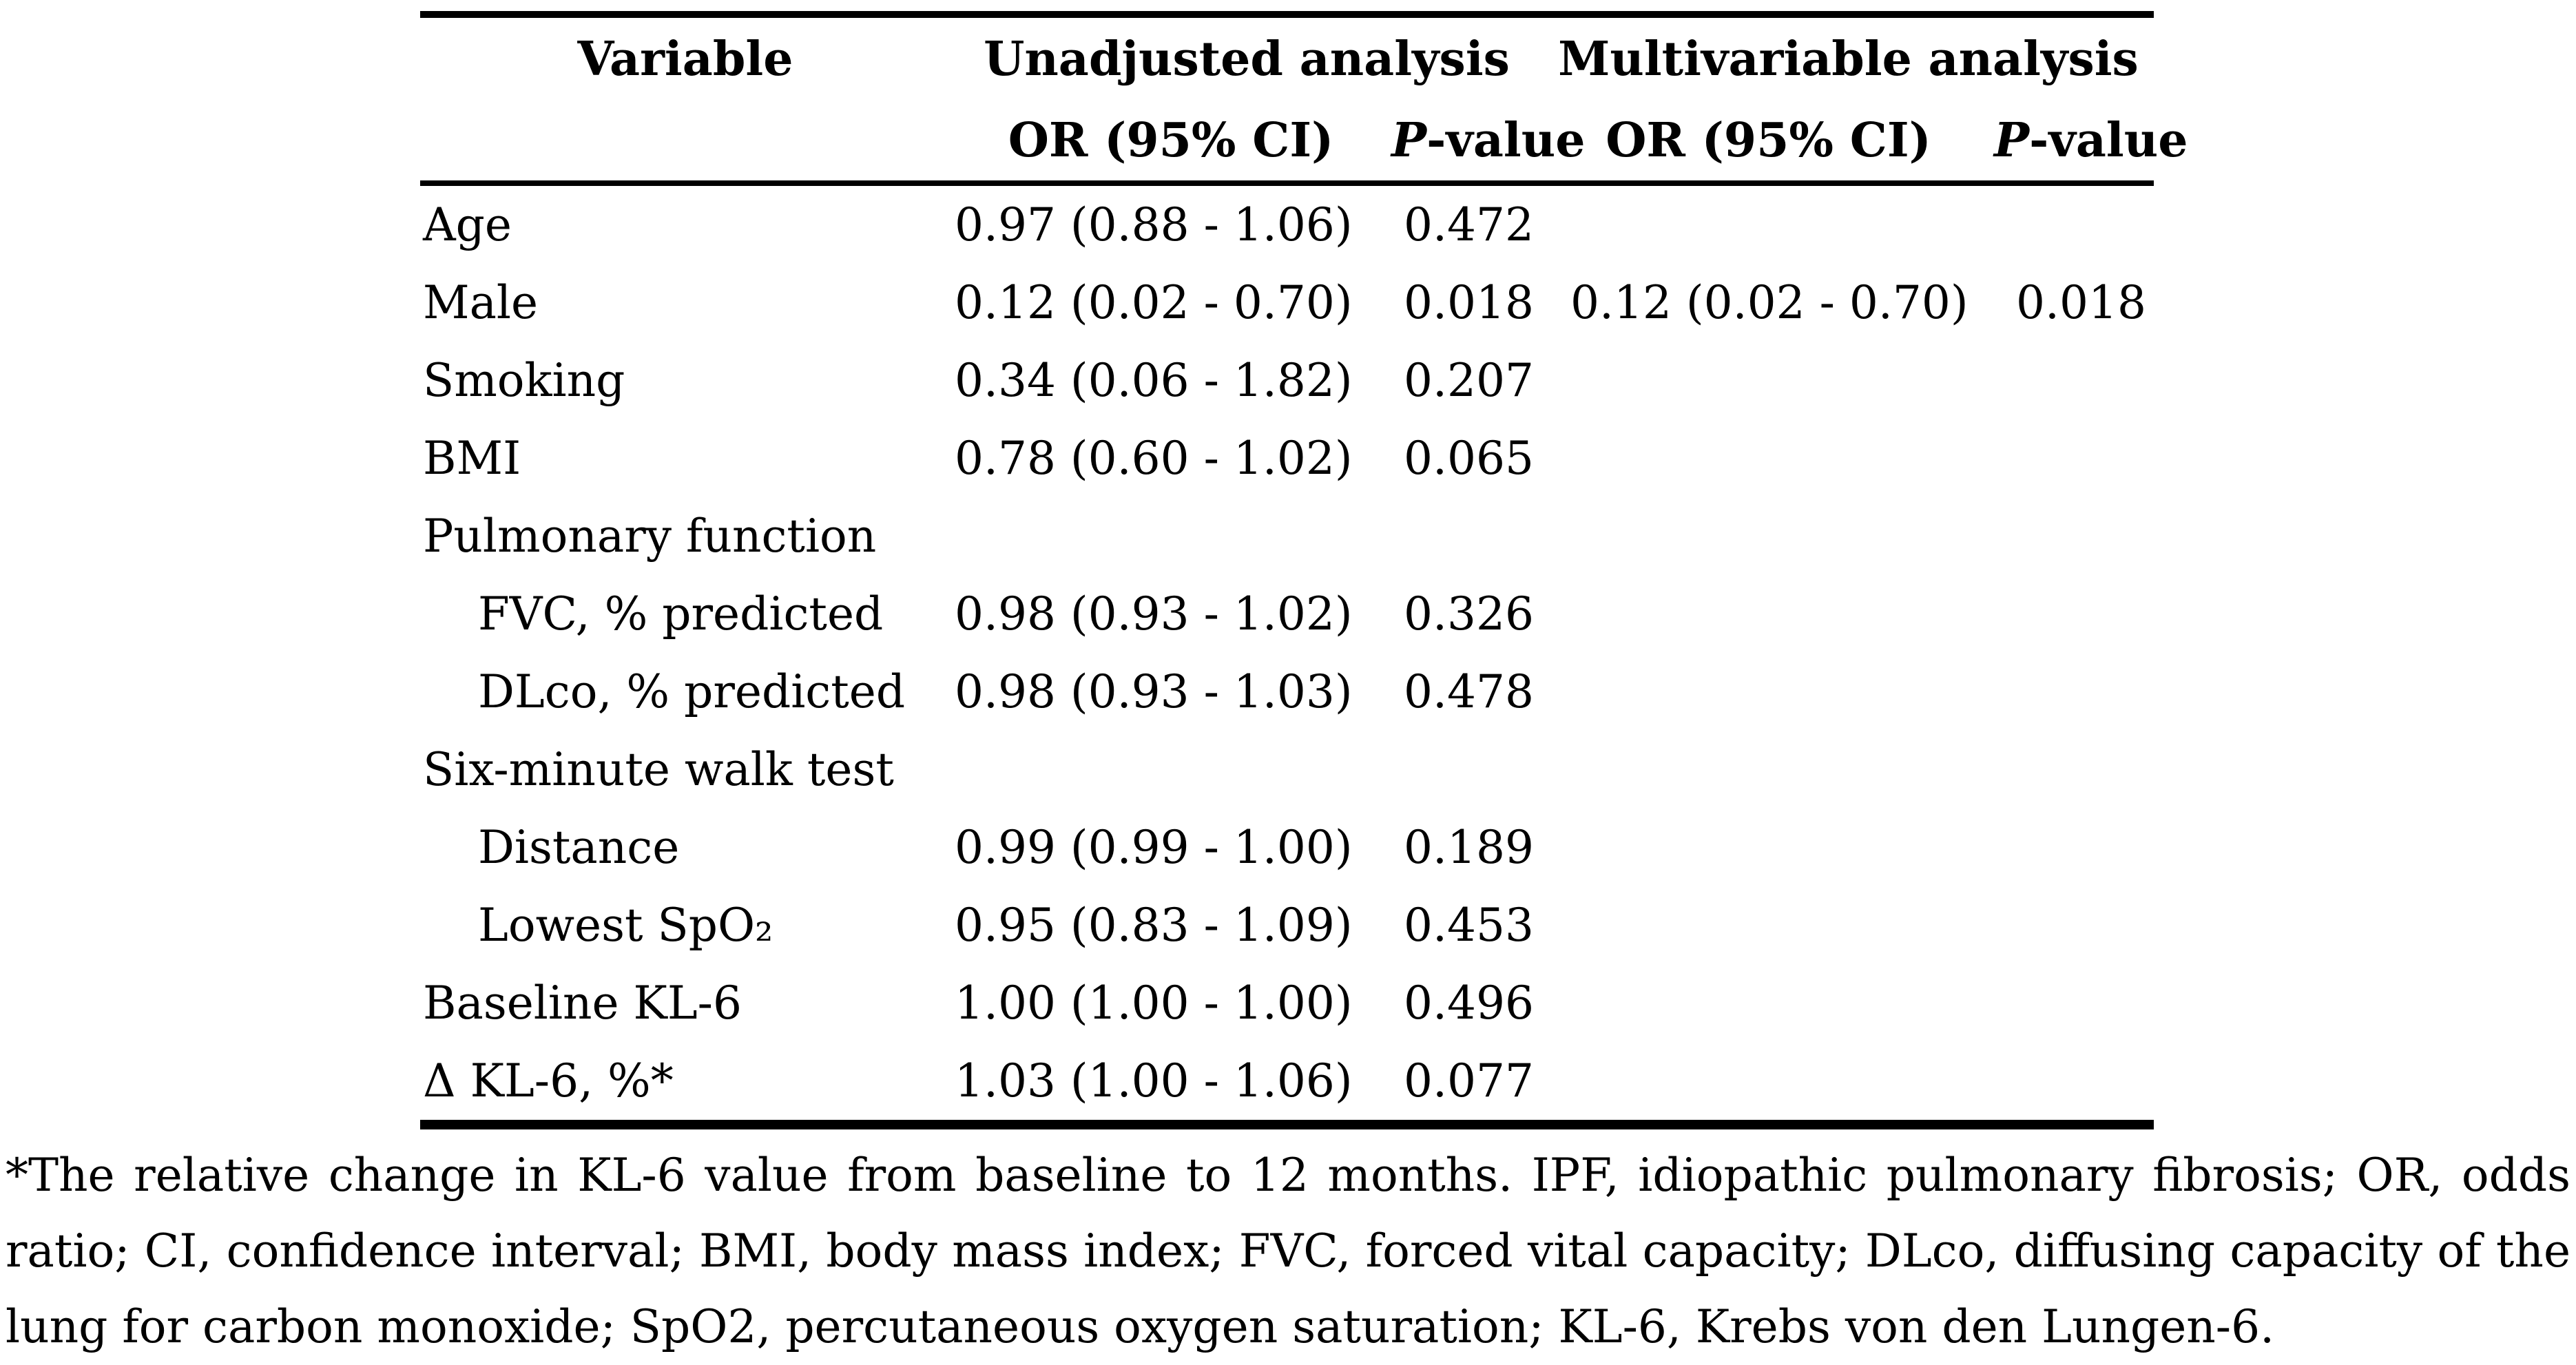 The image size is (2576, 1365). Describe the element at coordinates (1154, 380) in the screenshot. I see `unadjusted-or-value: 0.34 (0.06 - 1.82)` at that location.